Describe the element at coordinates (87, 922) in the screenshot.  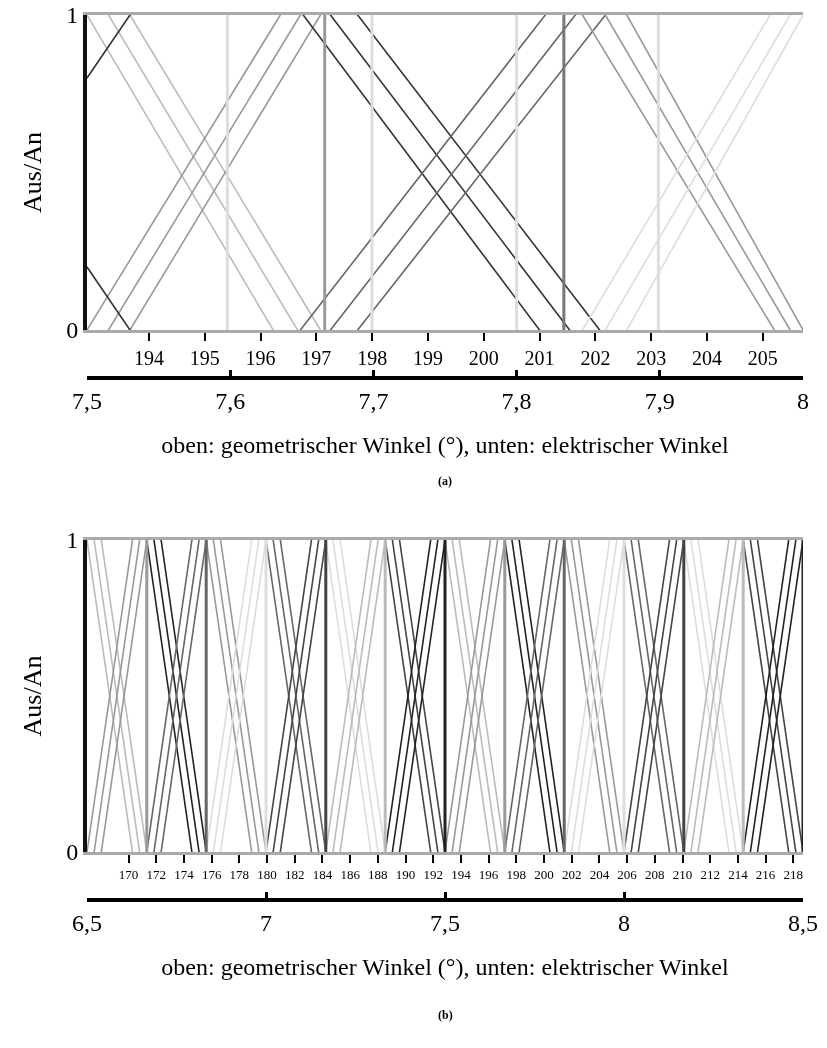
I see `x-tick-label: 6,5` at that location.